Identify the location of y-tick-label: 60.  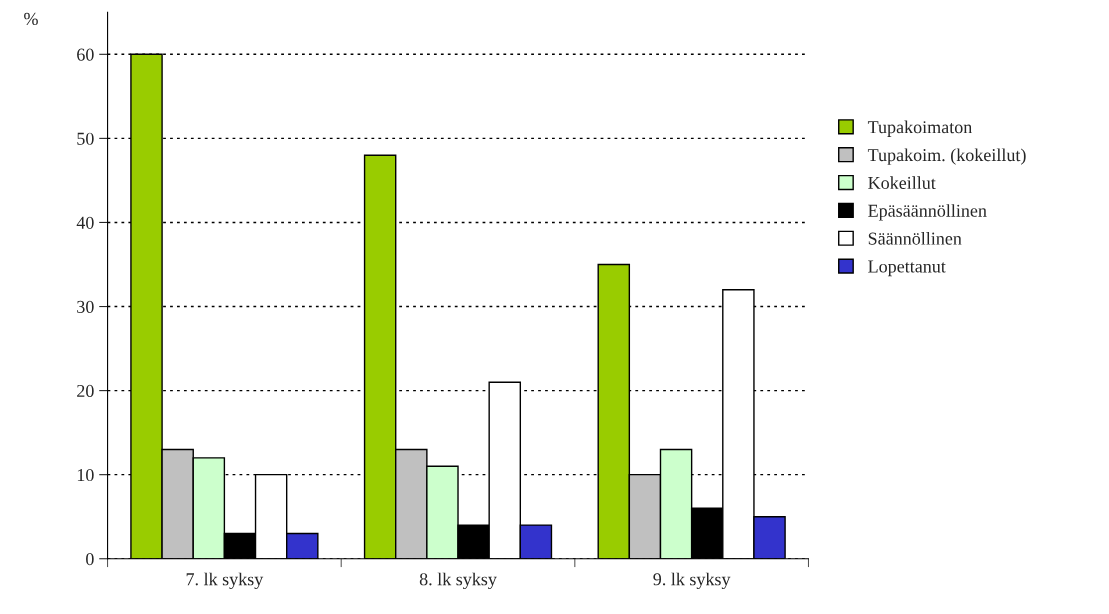
(85, 54).